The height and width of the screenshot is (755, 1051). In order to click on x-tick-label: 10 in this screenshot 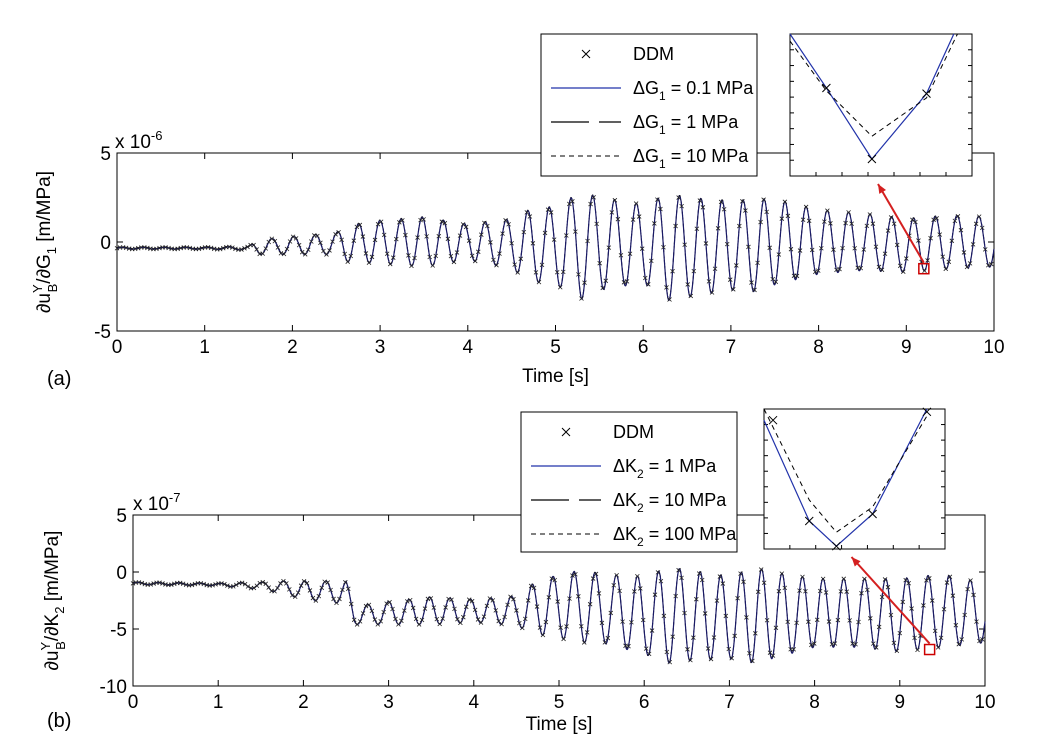, I will do `click(984, 702)`.